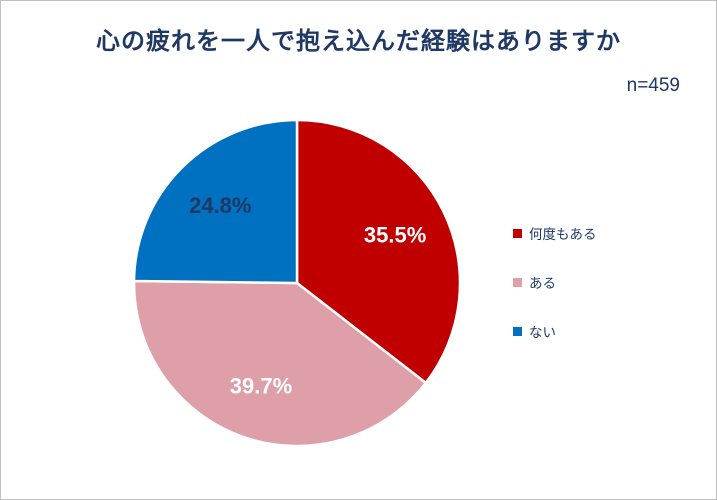  I want to click on legend-item: ある, so click(555, 282).